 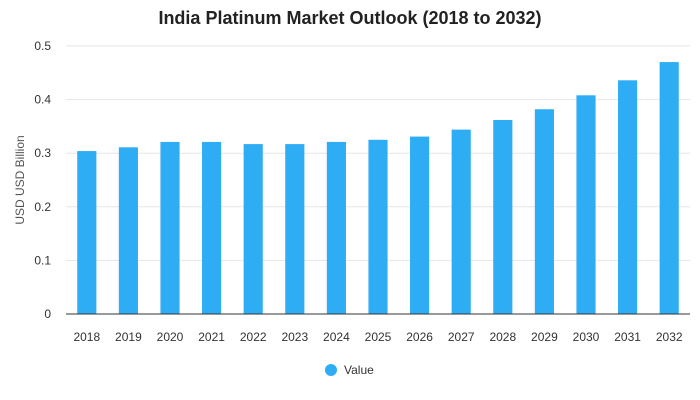 What do you see at coordinates (420, 225) in the screenshot?
I see `bar-2026` at bounding box center [420, 225].